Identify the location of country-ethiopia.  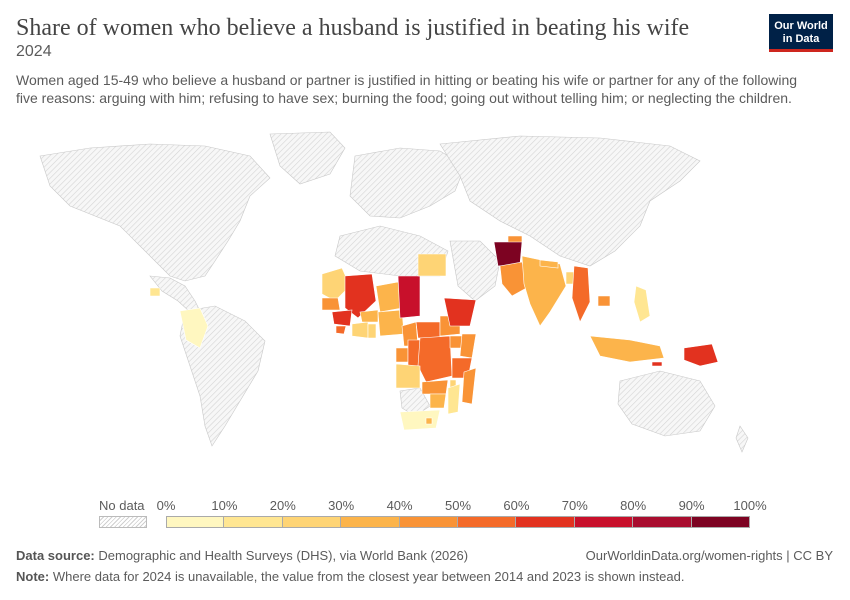
(460, 312).